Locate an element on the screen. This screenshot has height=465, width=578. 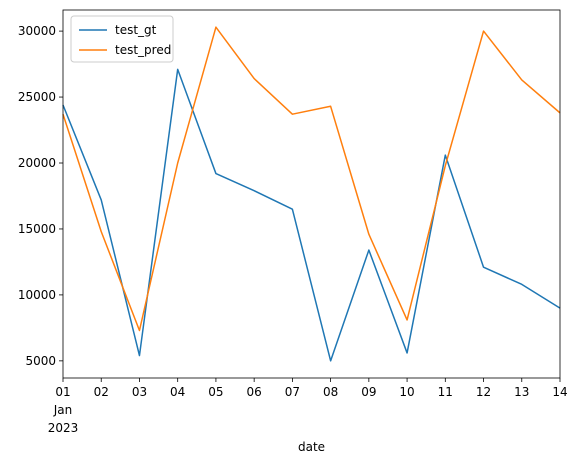
x-tick-year-label: 2023 is located at coordinates (63, 428).